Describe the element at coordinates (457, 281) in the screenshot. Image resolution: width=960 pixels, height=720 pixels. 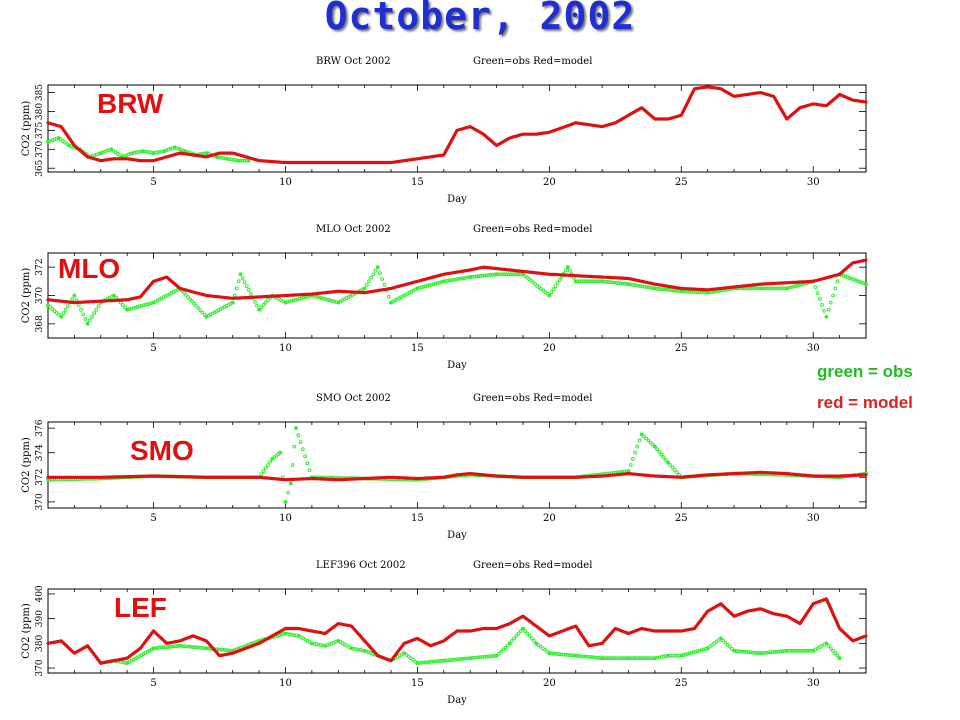
I see `series-model-line` at that location.